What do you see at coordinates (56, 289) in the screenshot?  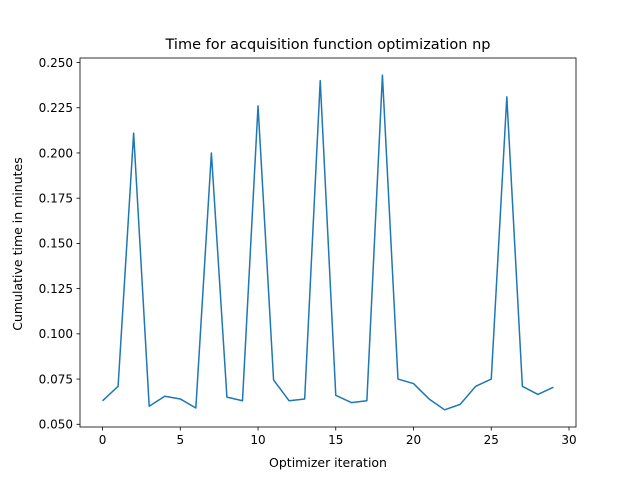 I see `y-tick-label: 0.125` at bounding box center [56, 289].